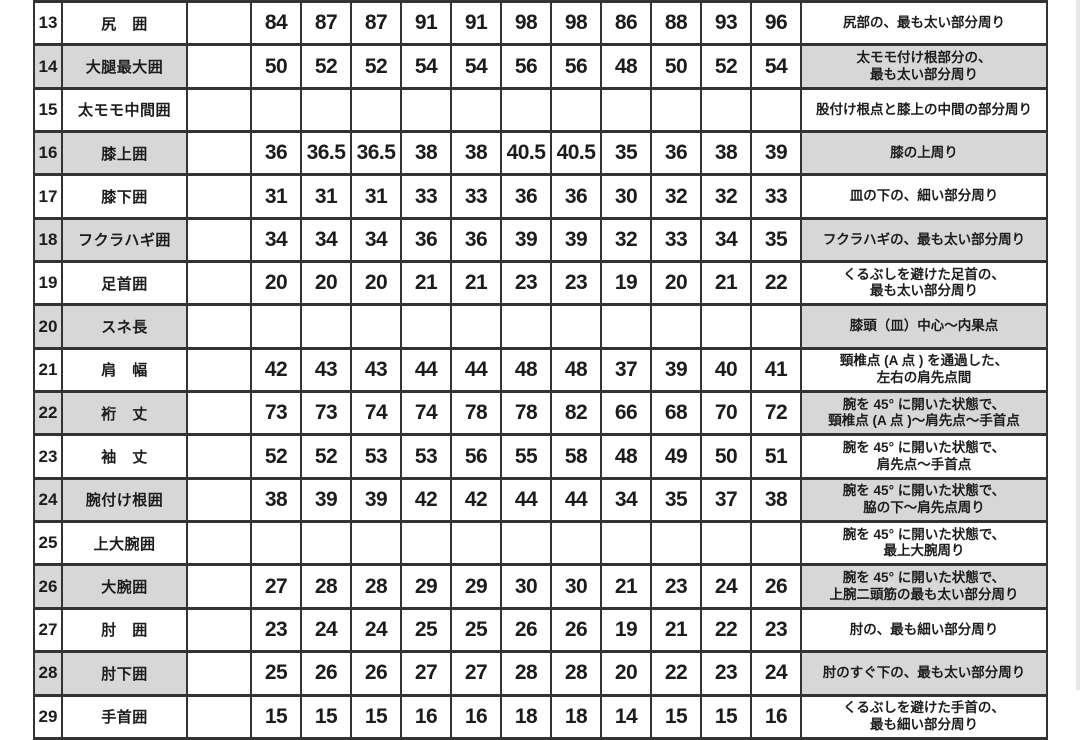  What do you see at coordinates (540, 630) in the screenshot?
I see `table-row: 27 肘 囲 23 24 24 25 25 26 26 19 21 22 23 肘の、最も細い部分周り` at bounding box center [540, 630].